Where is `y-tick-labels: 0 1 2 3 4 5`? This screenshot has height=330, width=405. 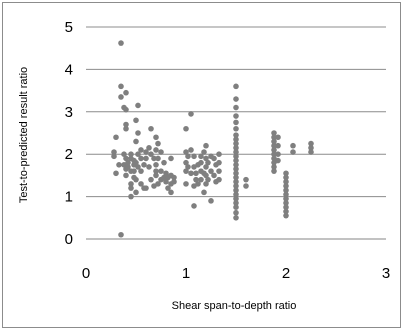
y-tick-labels: 0 1 2 3 4 5 is located at coordinates (69, 133).